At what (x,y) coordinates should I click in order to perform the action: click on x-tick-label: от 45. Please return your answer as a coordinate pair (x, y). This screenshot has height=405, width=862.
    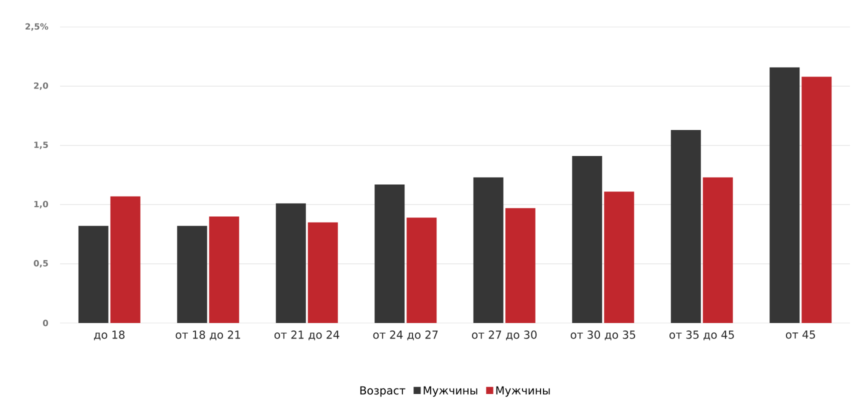
    Looking at the image, I should click on (800, 334).